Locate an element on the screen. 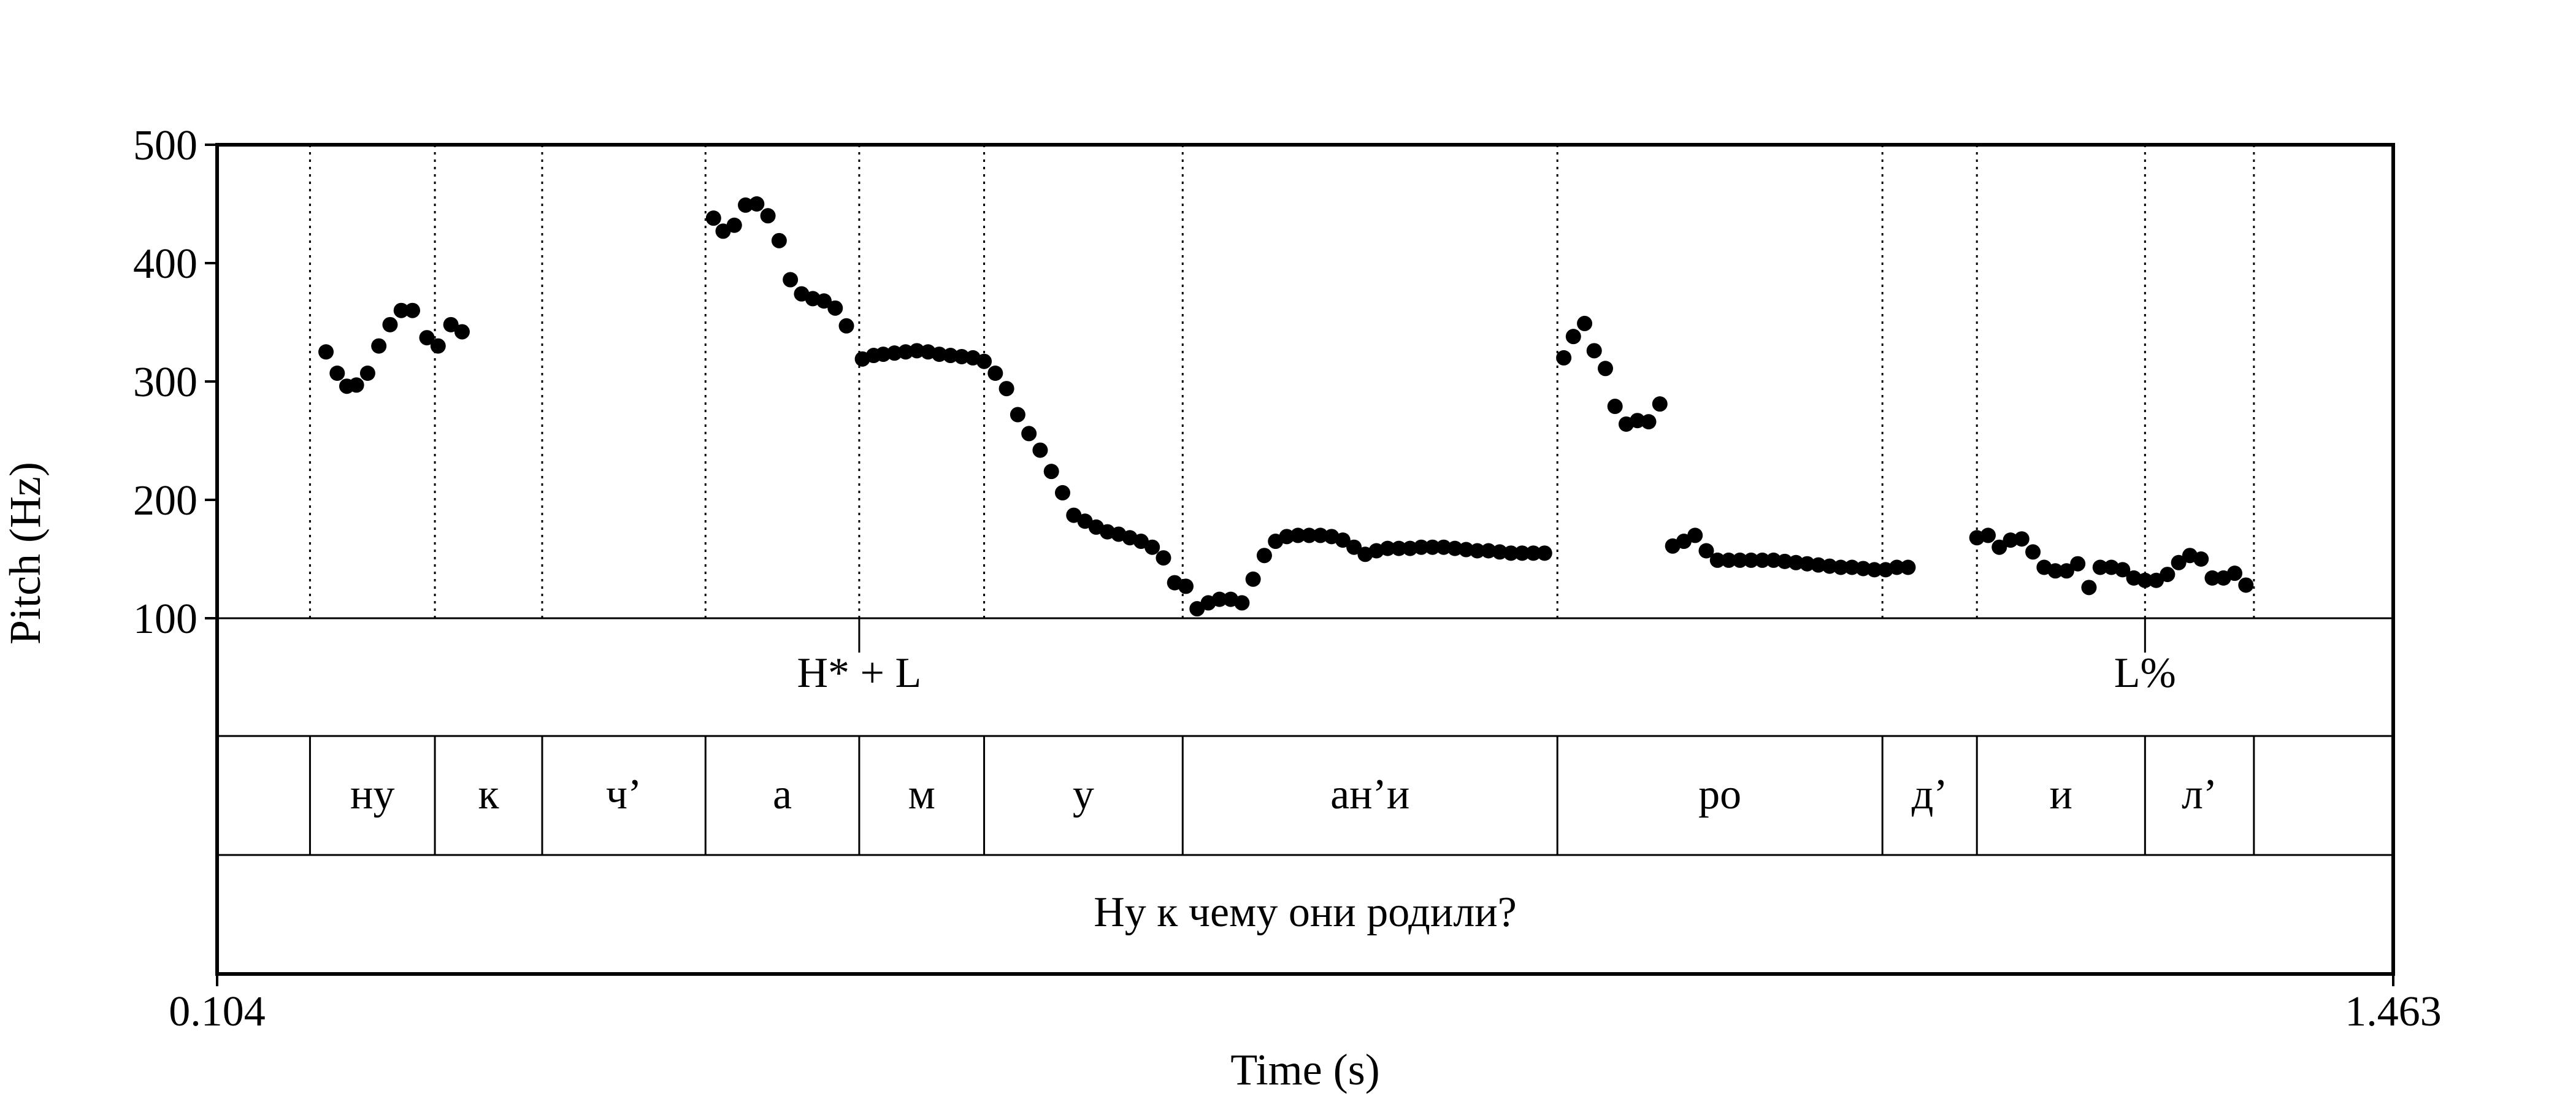 Image resolution: width=2576 pixels, height=1104 pixels. segment-label: у is located at coordinates (1083, 794).